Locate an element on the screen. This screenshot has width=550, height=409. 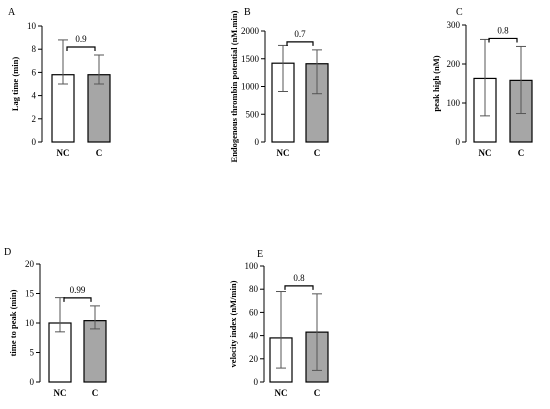
y-tick-label: 5 is located at coordinates (32, 353).